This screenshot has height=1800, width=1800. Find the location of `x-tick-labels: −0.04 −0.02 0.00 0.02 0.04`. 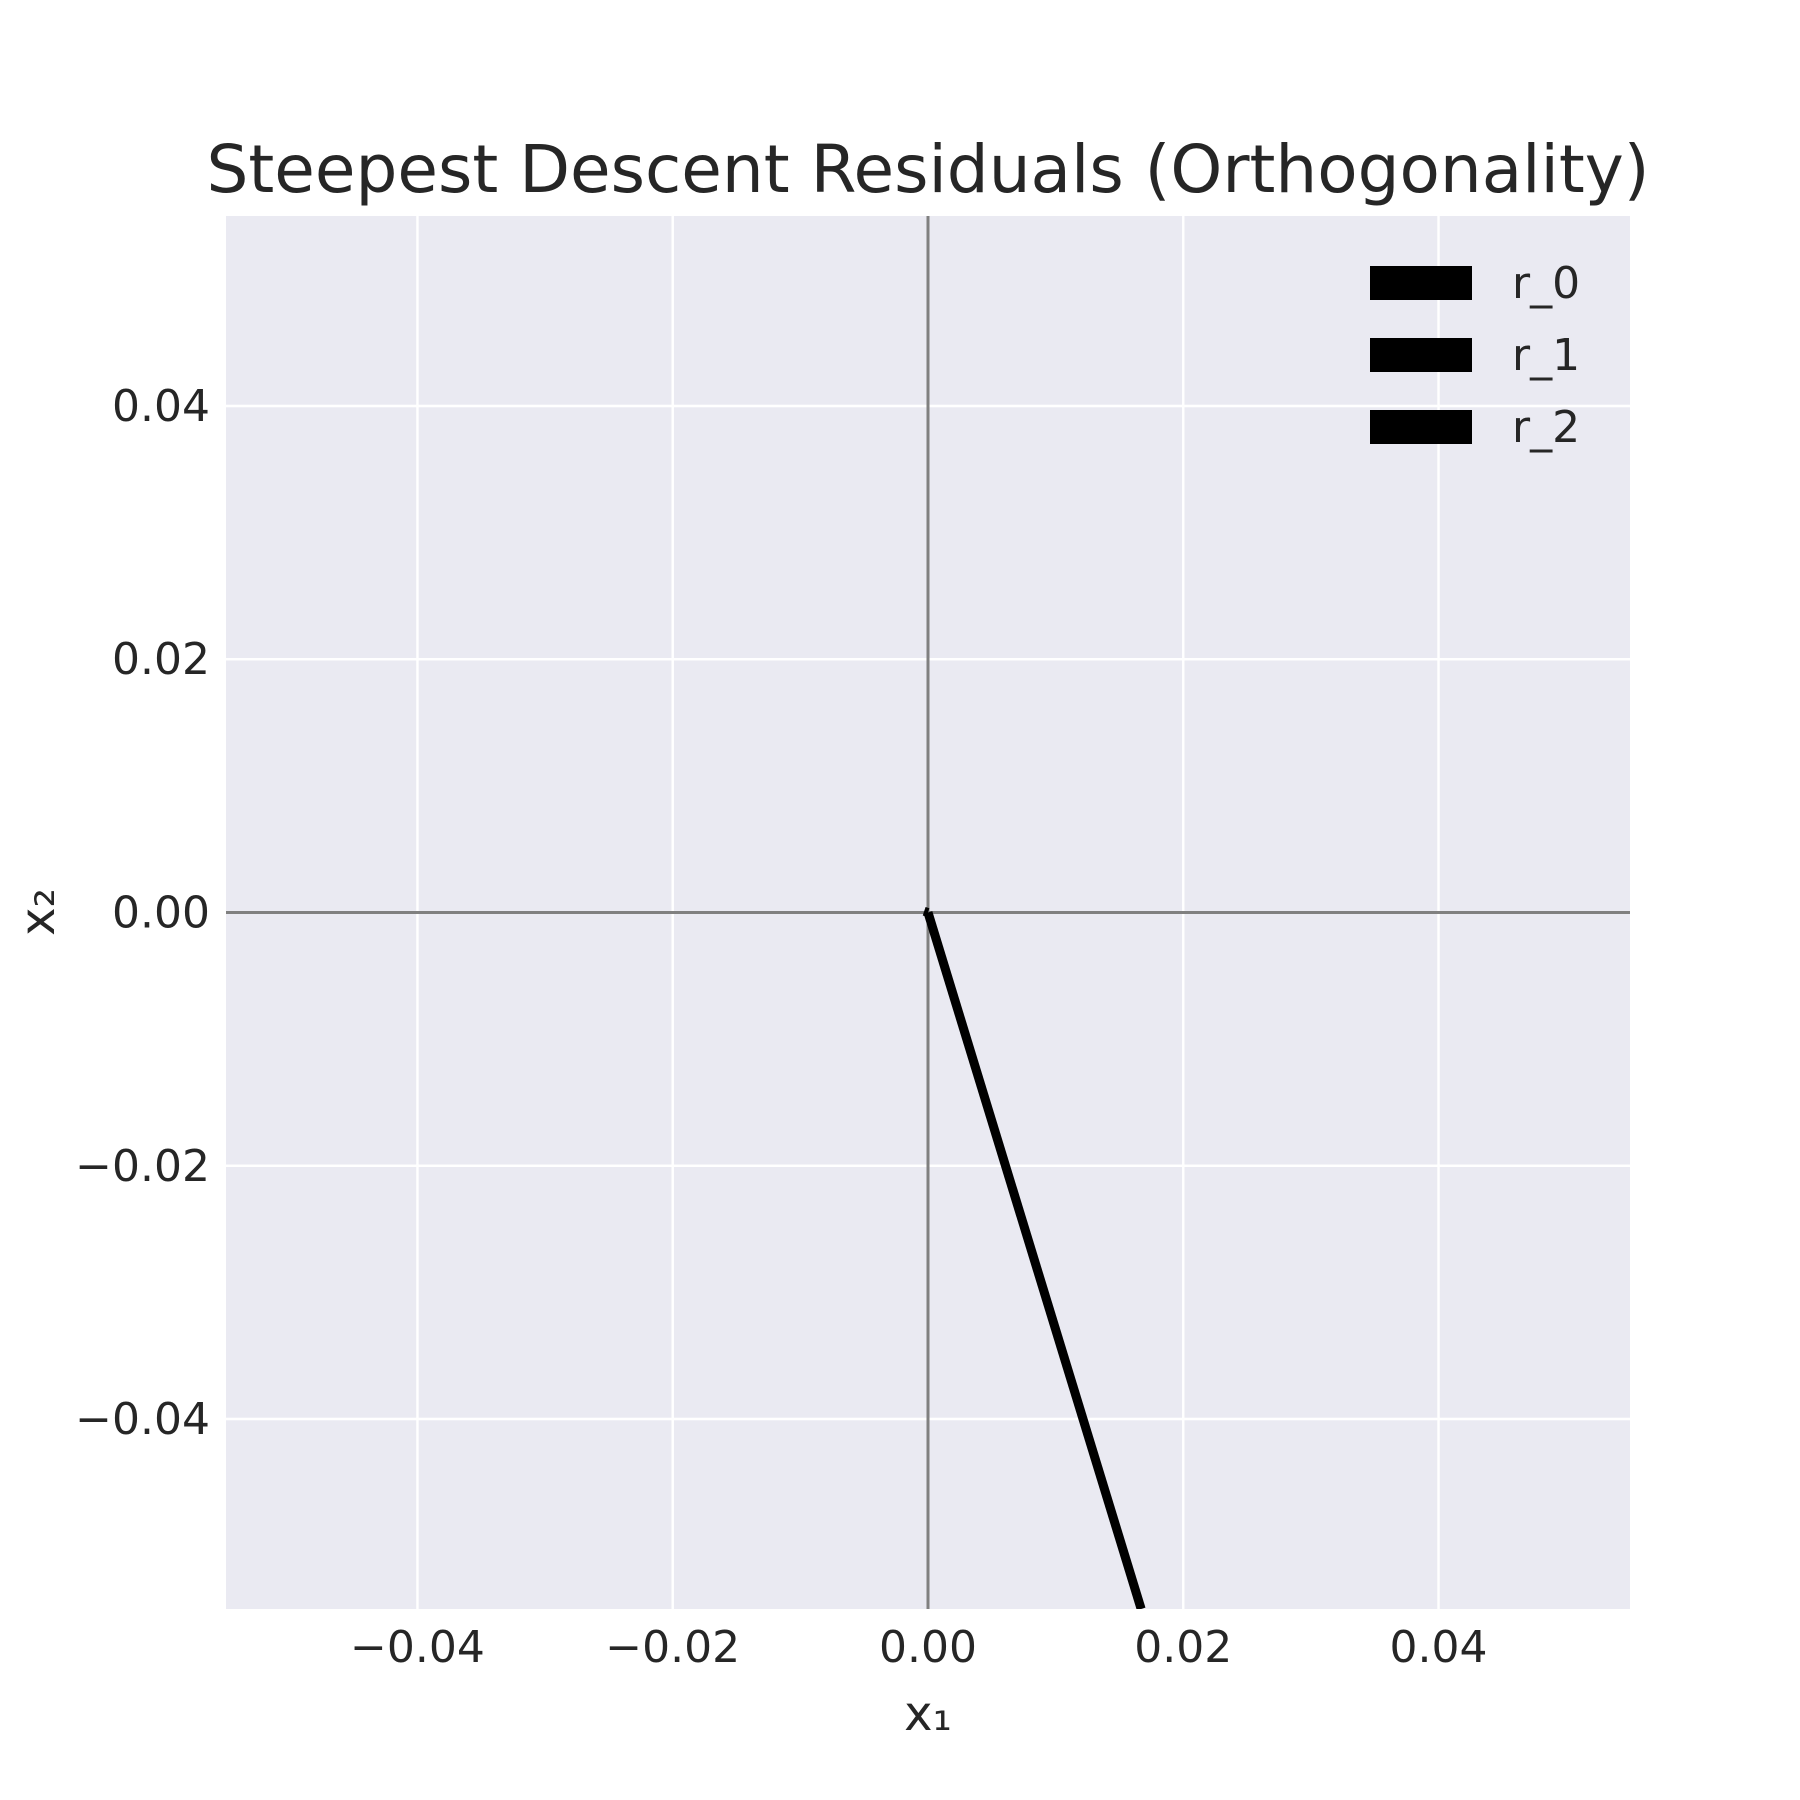

x-tick-labels: −0.04 −0.02 0.00 0.02 0.04 is located at coordinates (918, 1647).